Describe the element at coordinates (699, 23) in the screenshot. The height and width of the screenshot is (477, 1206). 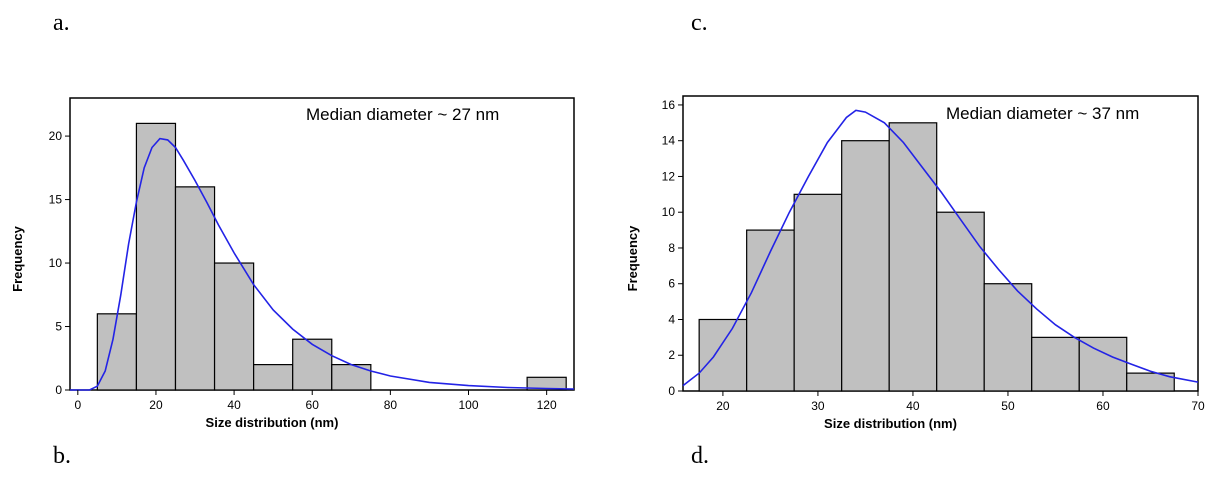
I see `panel-letter-c: c.` at that location.